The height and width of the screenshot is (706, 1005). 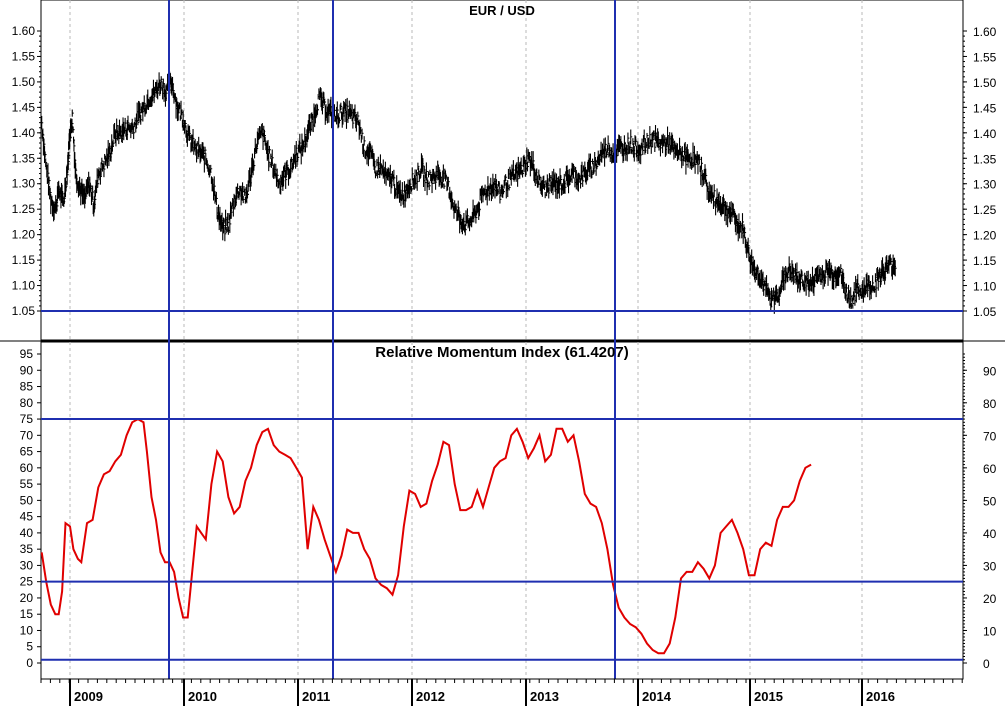 What do you see at coordinates (986, 664) in the screenshot?
I see `rmi-tick-label-right: 0` at bounding box center [986, 664].